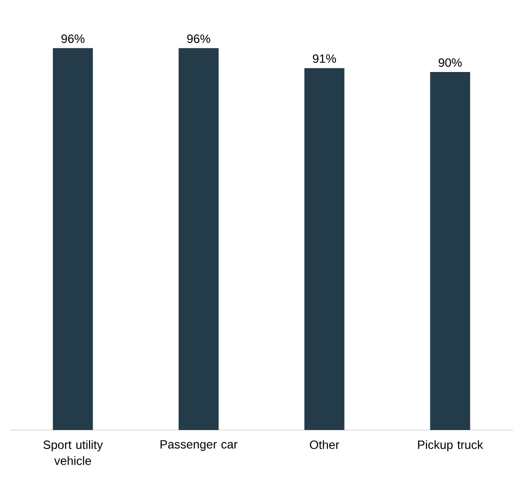 The image size is (523, 499). What do you see at coordinates (73, 453) in the screenshot?
I see `x-tick-label: Sport utility vehicle` at bounding box center [73, 453].